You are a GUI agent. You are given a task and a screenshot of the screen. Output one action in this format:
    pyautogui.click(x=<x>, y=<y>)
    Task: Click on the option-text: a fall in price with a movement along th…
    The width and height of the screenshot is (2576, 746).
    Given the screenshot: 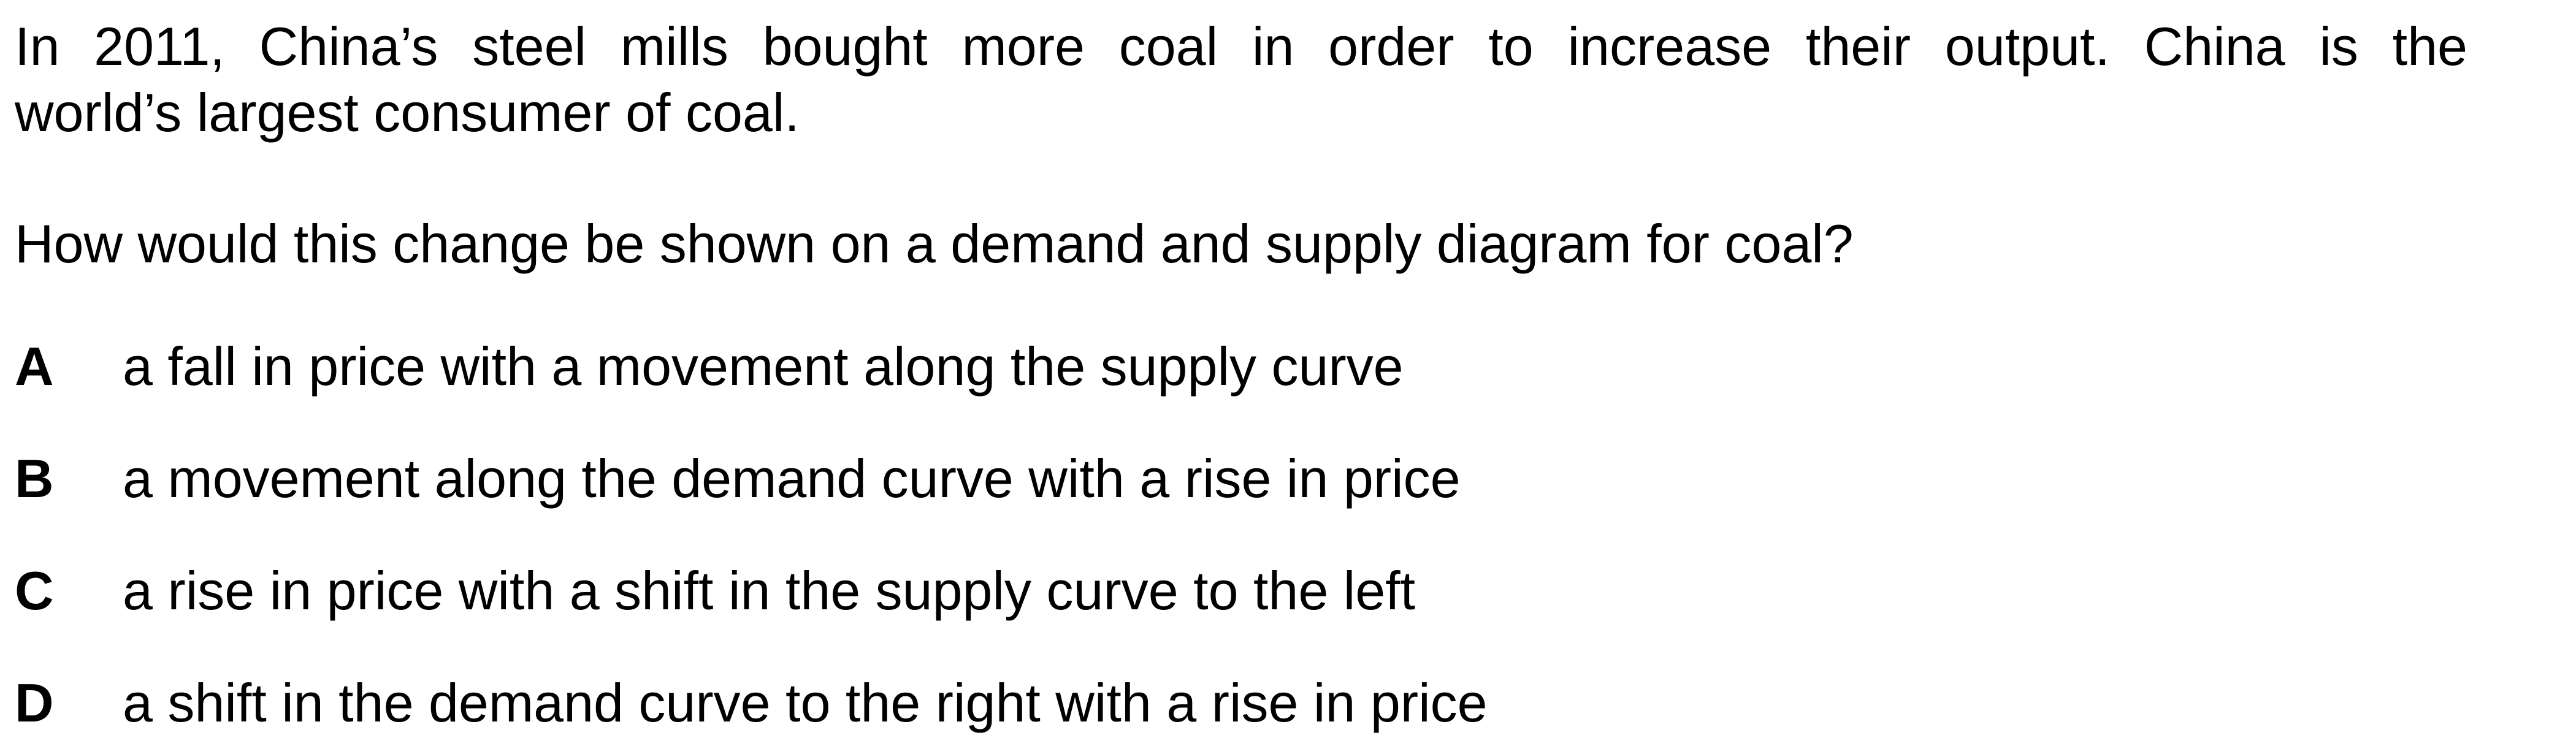 What is the action you would take?
    pyautogui.click(x=763, y=366)
    